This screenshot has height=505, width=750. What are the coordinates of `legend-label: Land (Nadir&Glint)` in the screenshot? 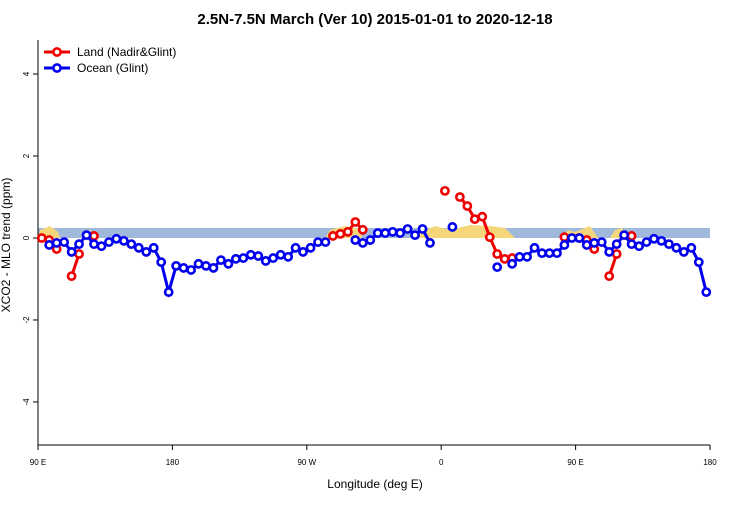 It's located at (126, 52).